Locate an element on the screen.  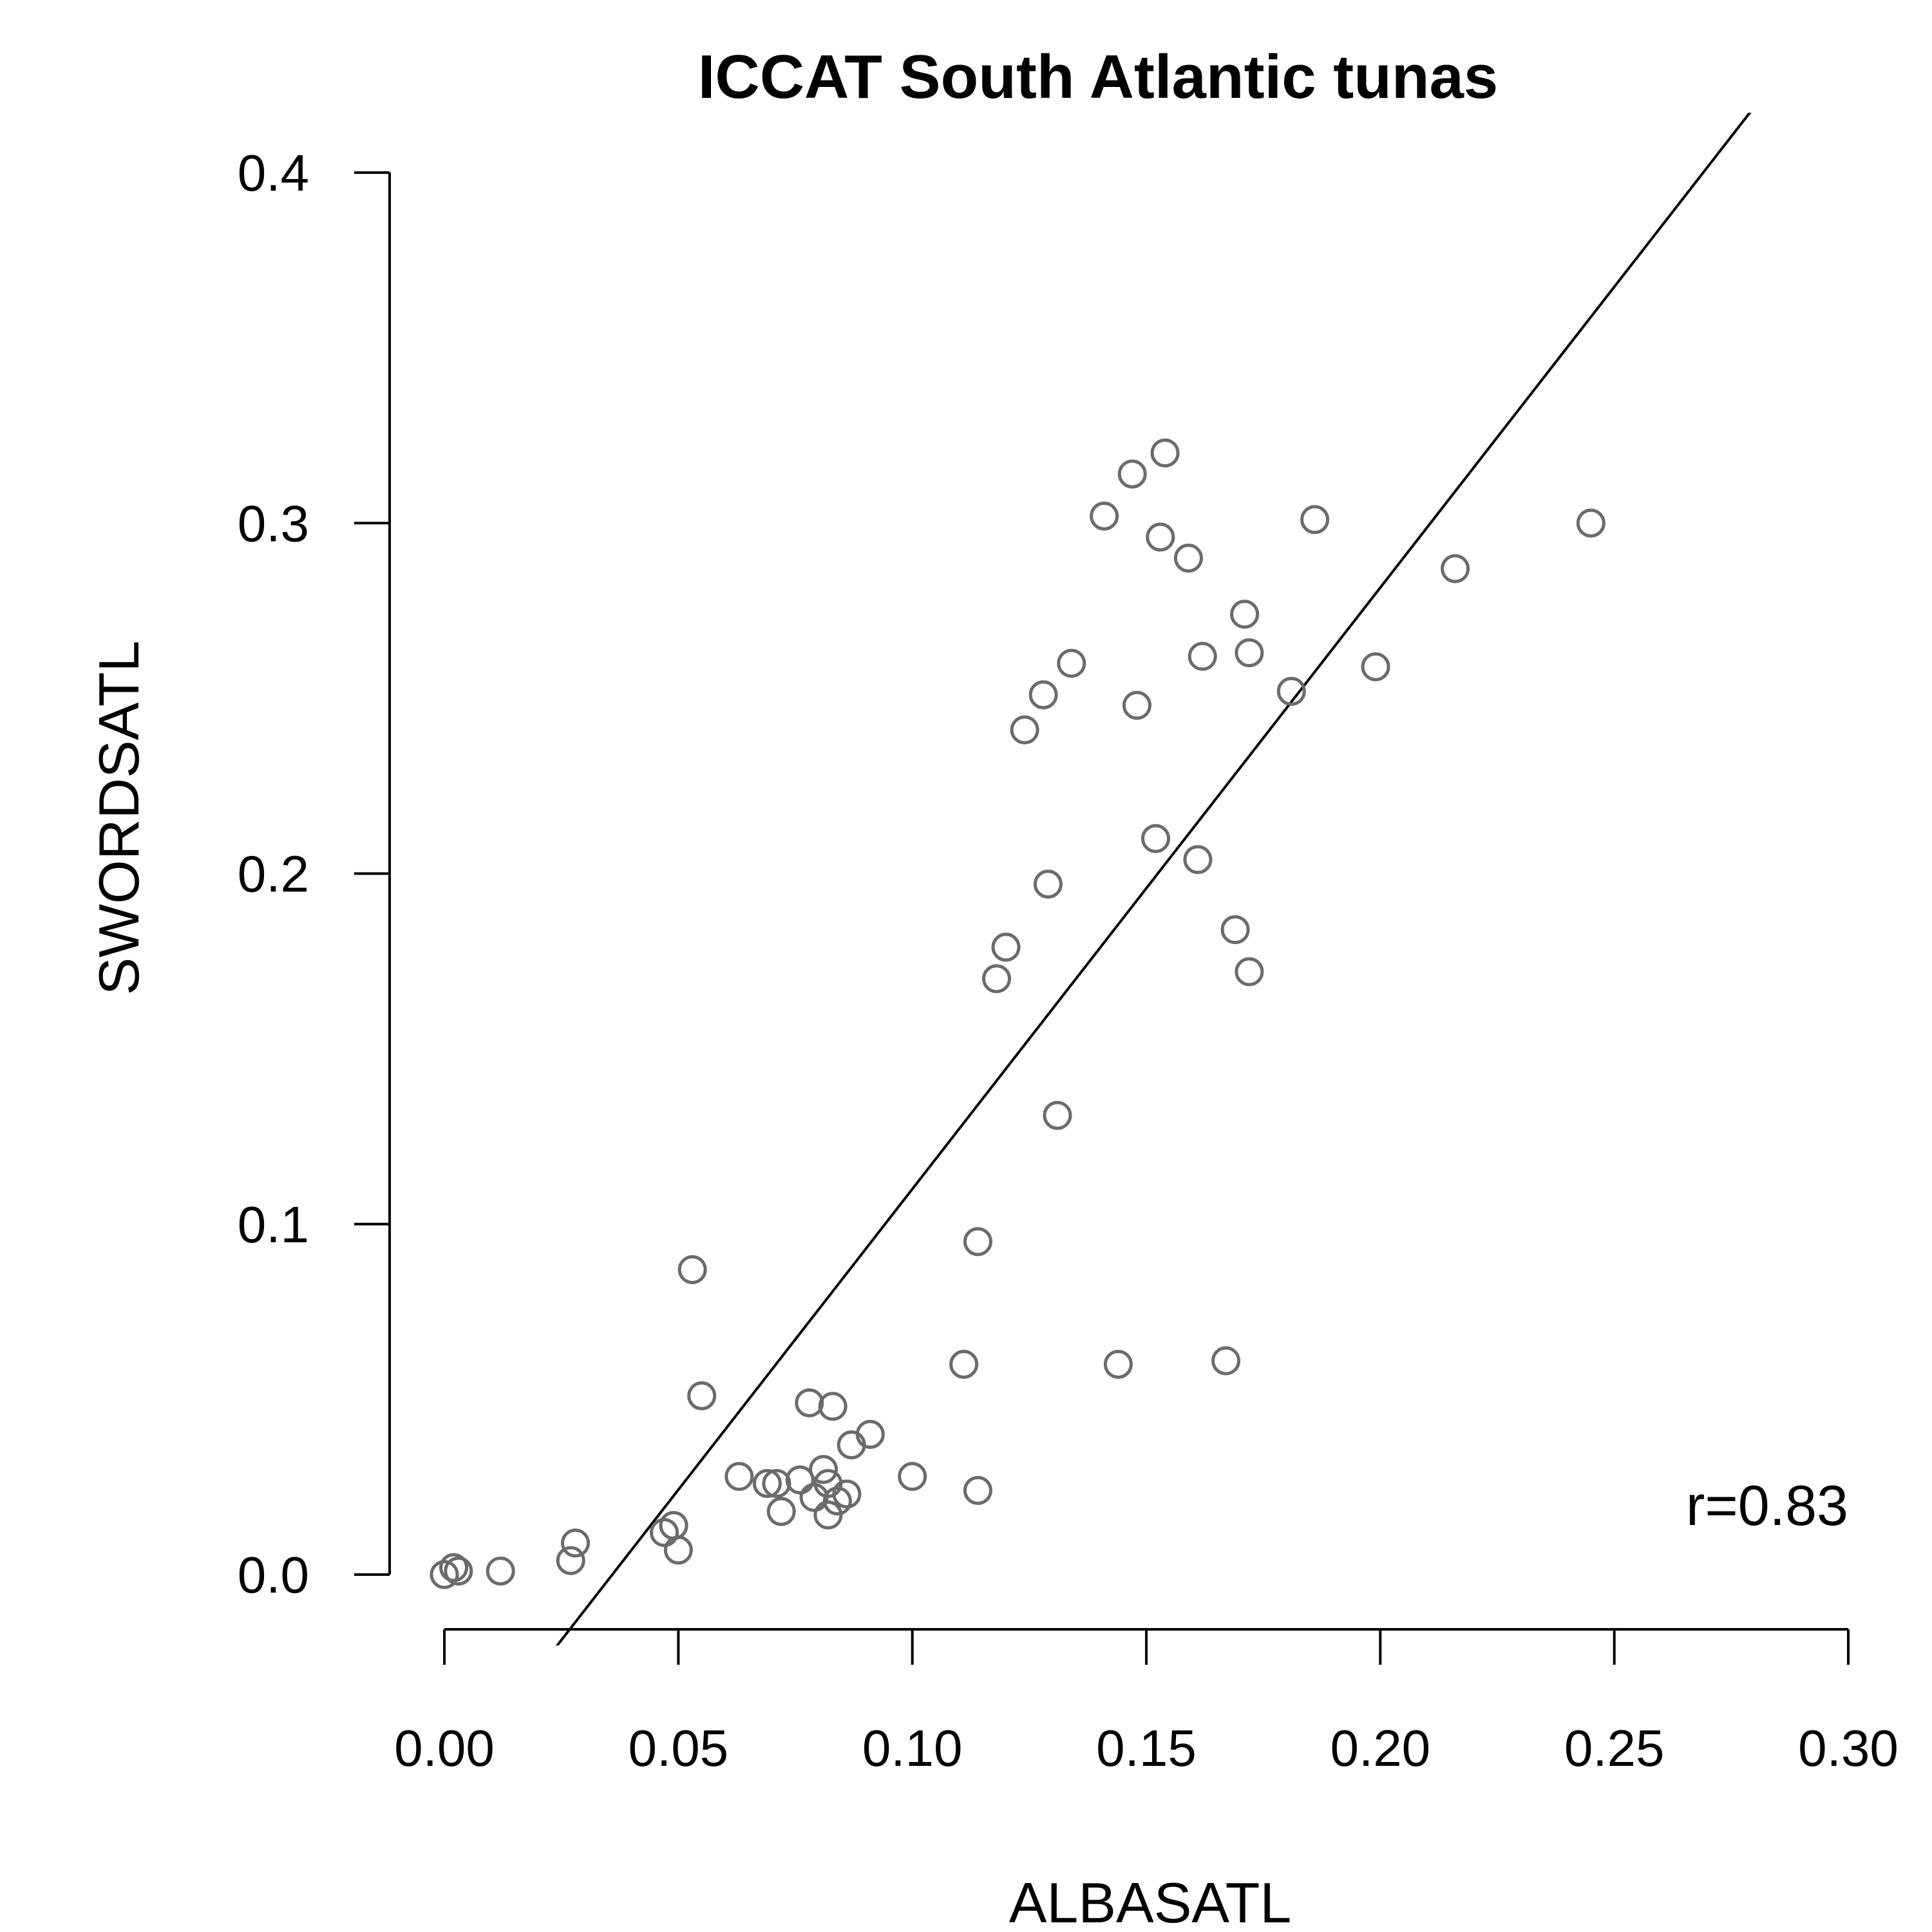
x-ticks: 0.00 0.05 0.10 0.15 0.20 0.25 0.30 is located at coordinates (1146, 1703).